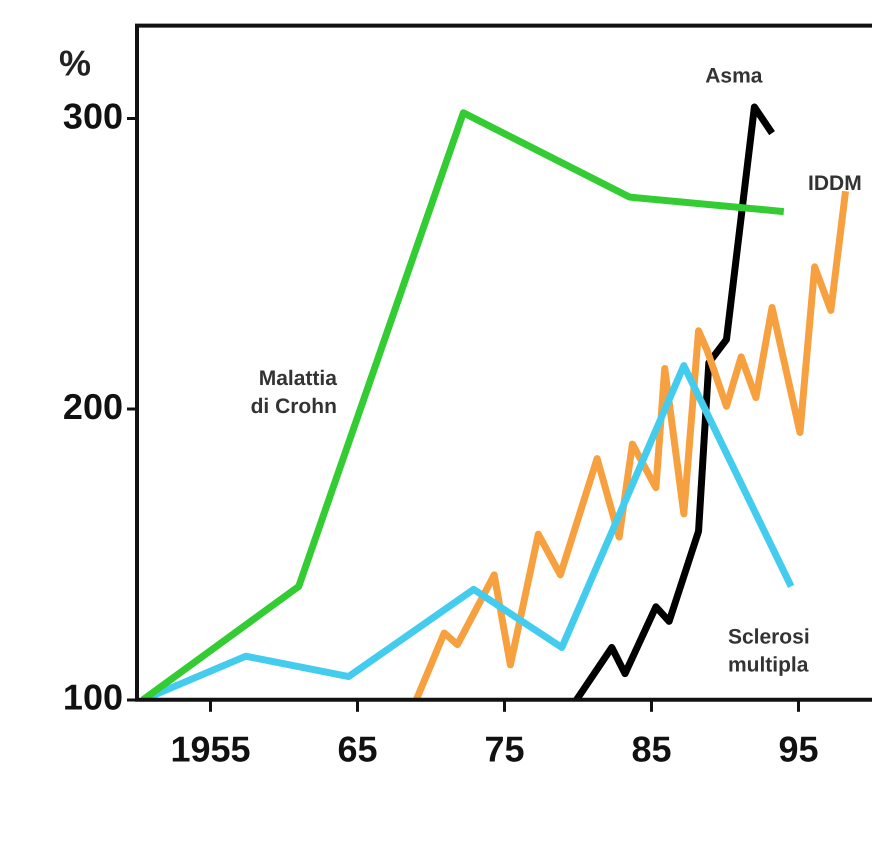 The image size is (872, 851). I want to click on y-tick-label: 100, so click(92, 697).